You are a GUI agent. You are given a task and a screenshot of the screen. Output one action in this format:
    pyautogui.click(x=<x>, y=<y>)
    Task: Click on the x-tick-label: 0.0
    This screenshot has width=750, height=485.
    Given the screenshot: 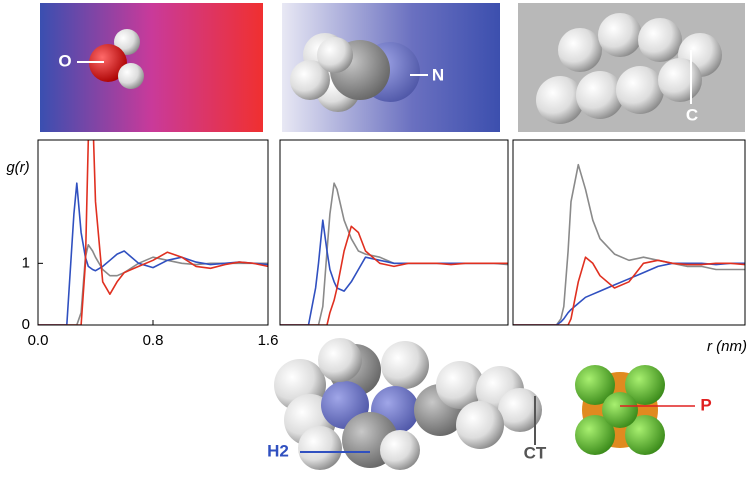 What is the action you would take?
    pyautogui.click(x=38, y=340)
    